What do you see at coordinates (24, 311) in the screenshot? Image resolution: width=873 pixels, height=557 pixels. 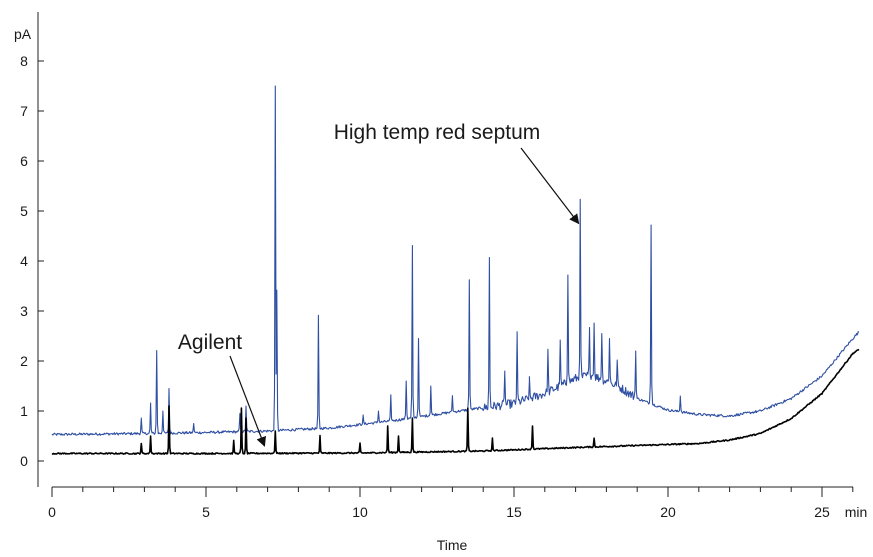 I see `y-tick-label: 3` at bounding box center [24, 311].